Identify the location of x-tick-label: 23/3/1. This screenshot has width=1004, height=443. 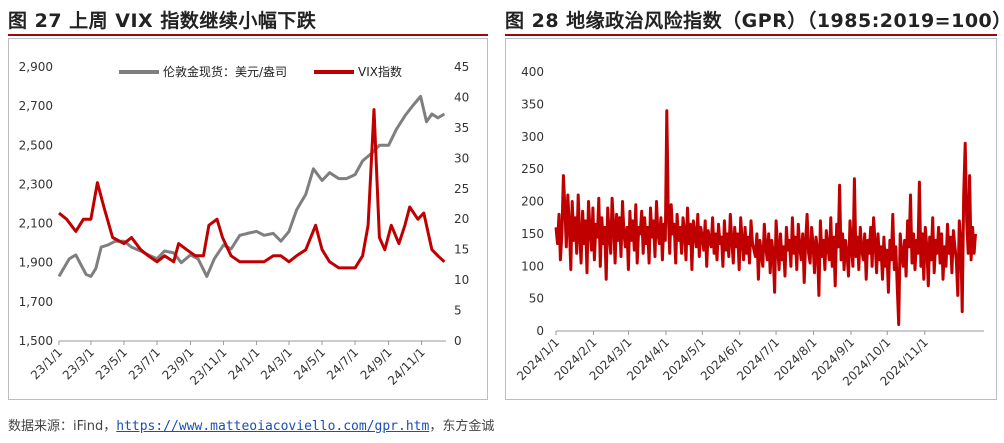
(78, 363).